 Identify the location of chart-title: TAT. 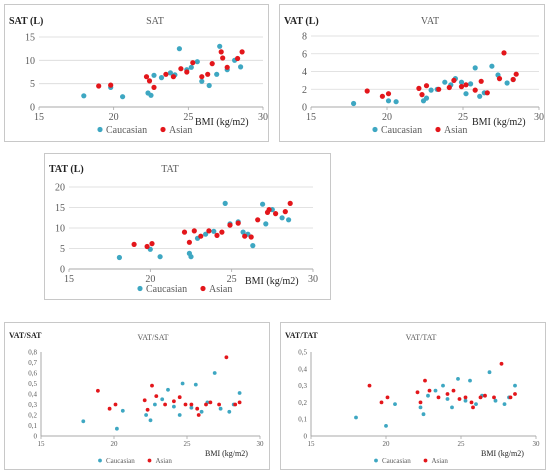
(170, 169).